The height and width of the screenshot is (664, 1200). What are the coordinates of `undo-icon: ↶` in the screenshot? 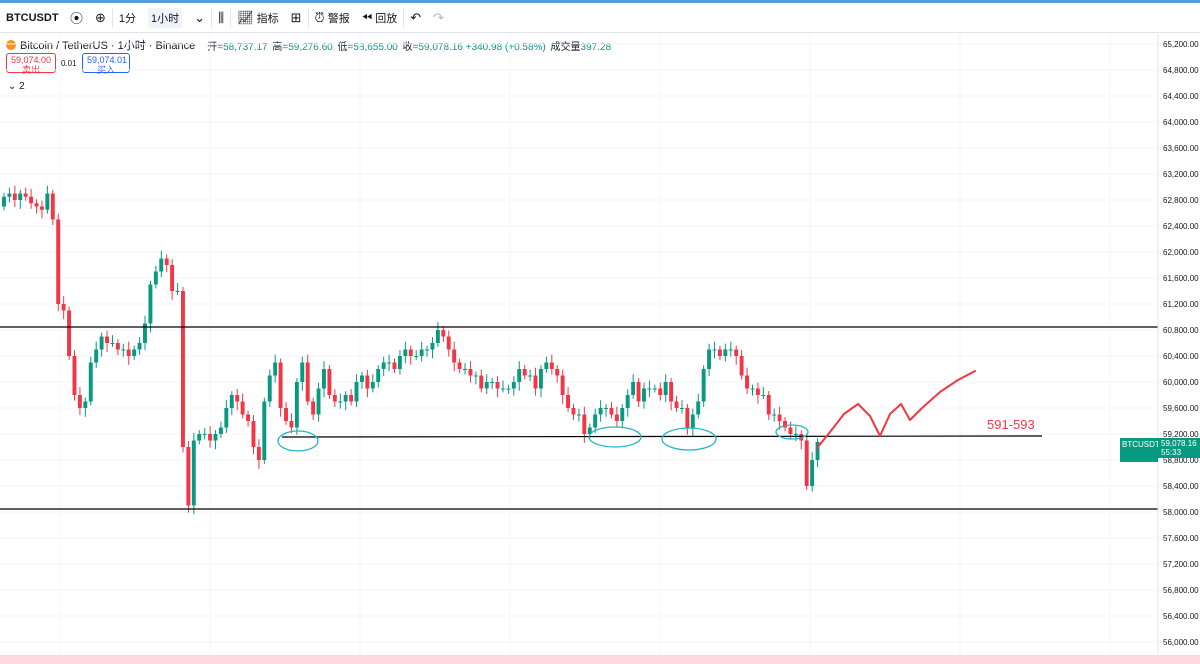 It's located at (416, 17).